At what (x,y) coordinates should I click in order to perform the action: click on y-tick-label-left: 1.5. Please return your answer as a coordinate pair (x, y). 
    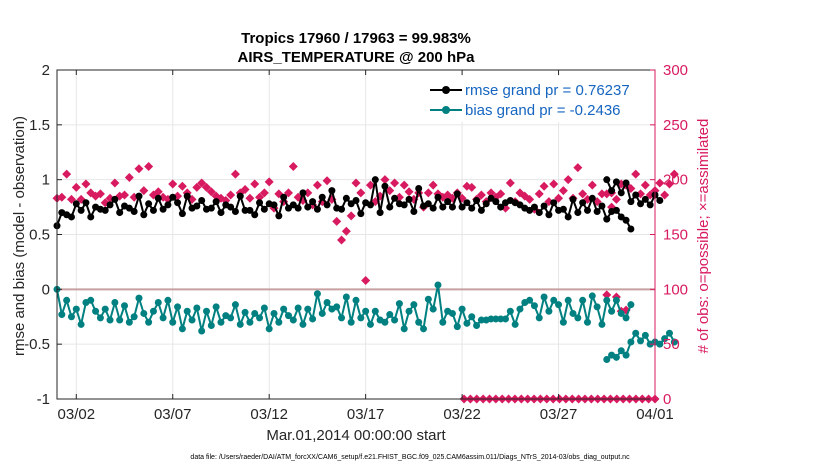
    Looking at the image, I should click on (39, 125).